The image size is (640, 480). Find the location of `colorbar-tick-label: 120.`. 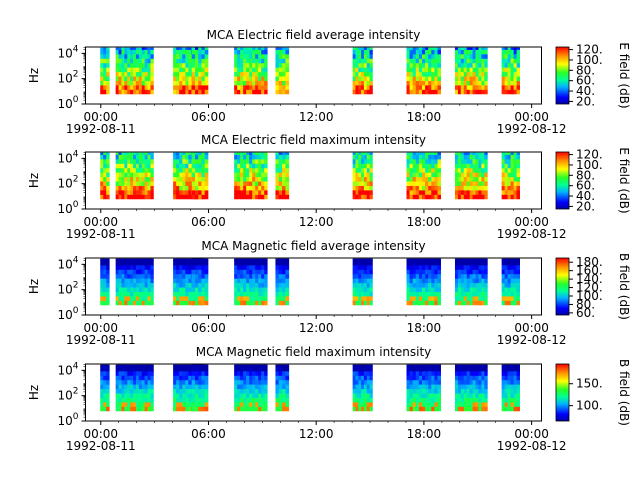

colorbar-tick-label: 120. is located at coordinates (589, 50).